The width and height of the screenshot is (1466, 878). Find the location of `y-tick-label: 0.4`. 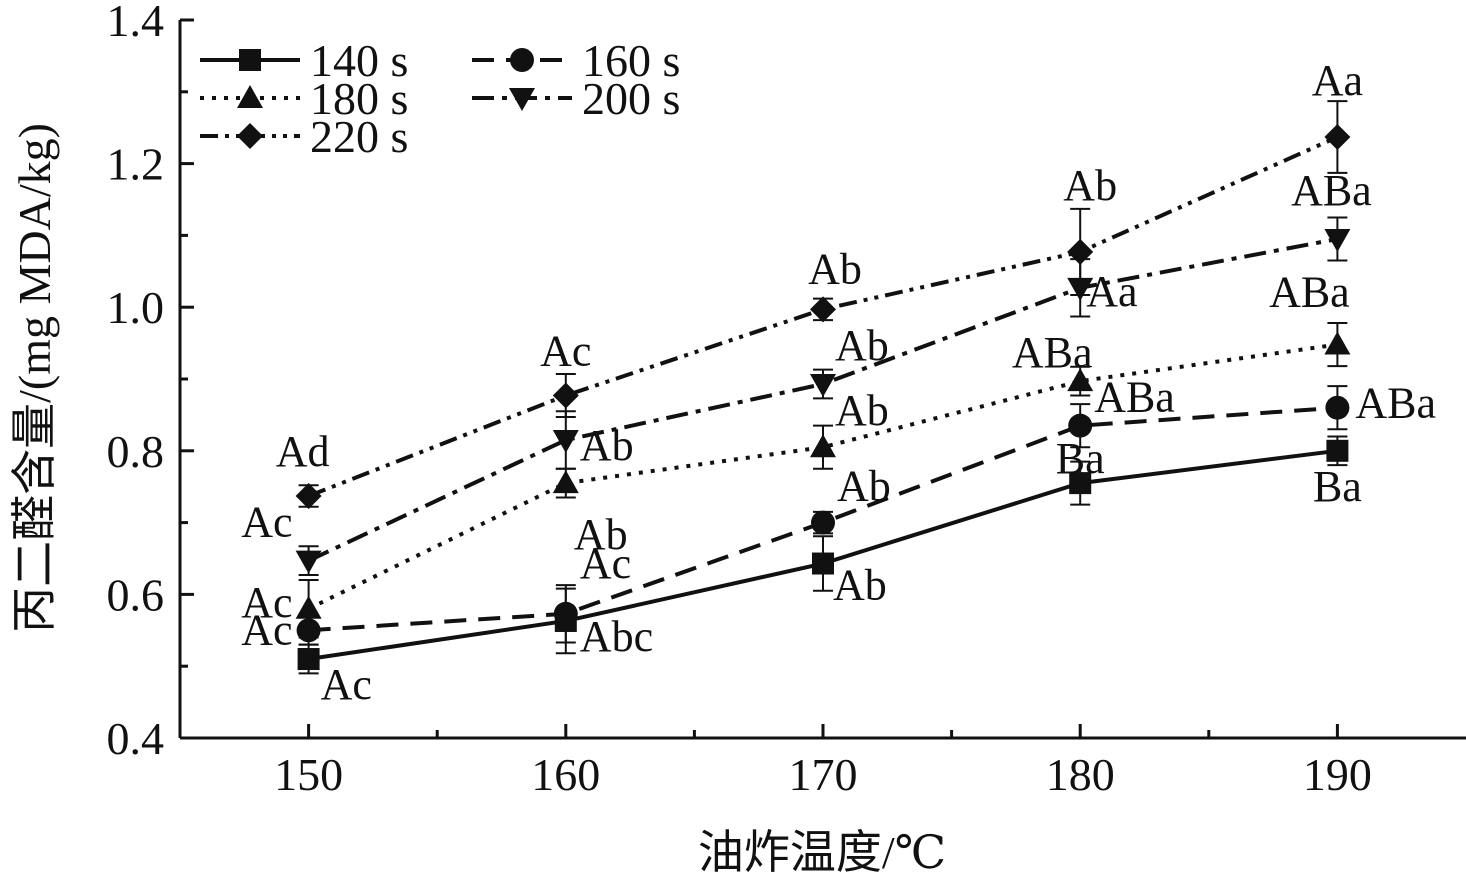

y-tick-label: 0.4 is located at coordinates (136, 738).